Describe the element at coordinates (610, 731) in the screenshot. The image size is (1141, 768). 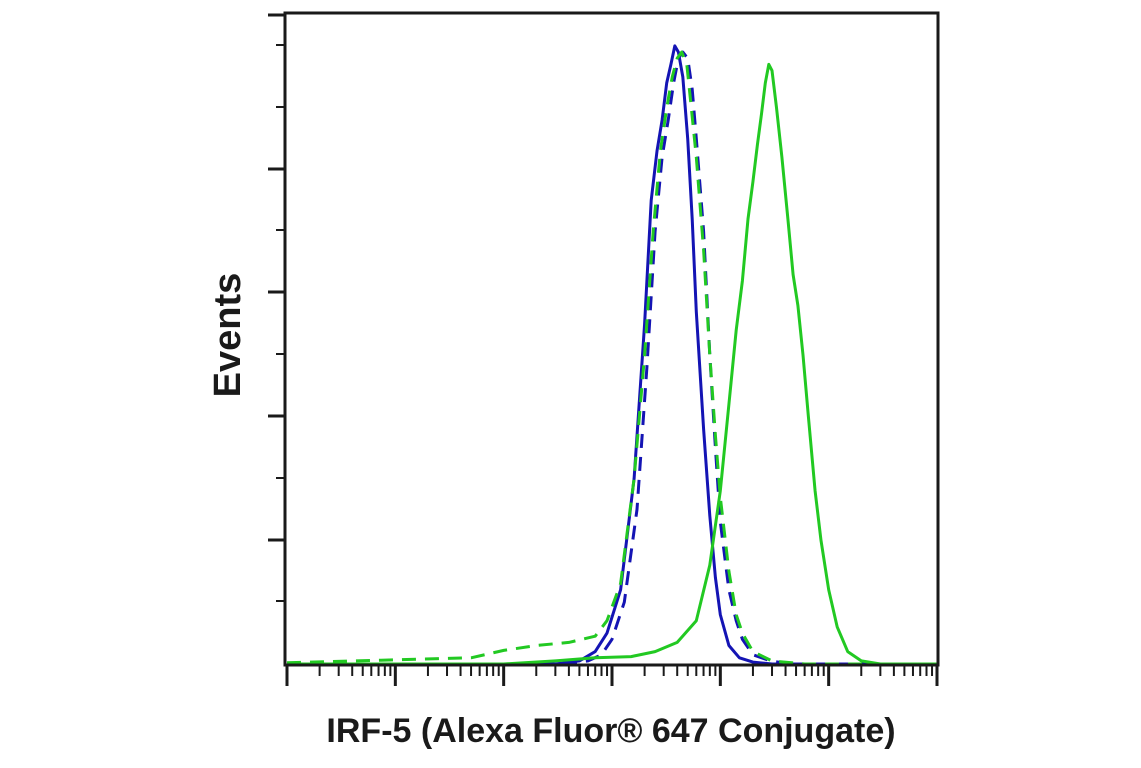
I see `x-axis-title: IRF-5 (Alexa Fluor® 647 Conjugate)` at that location.